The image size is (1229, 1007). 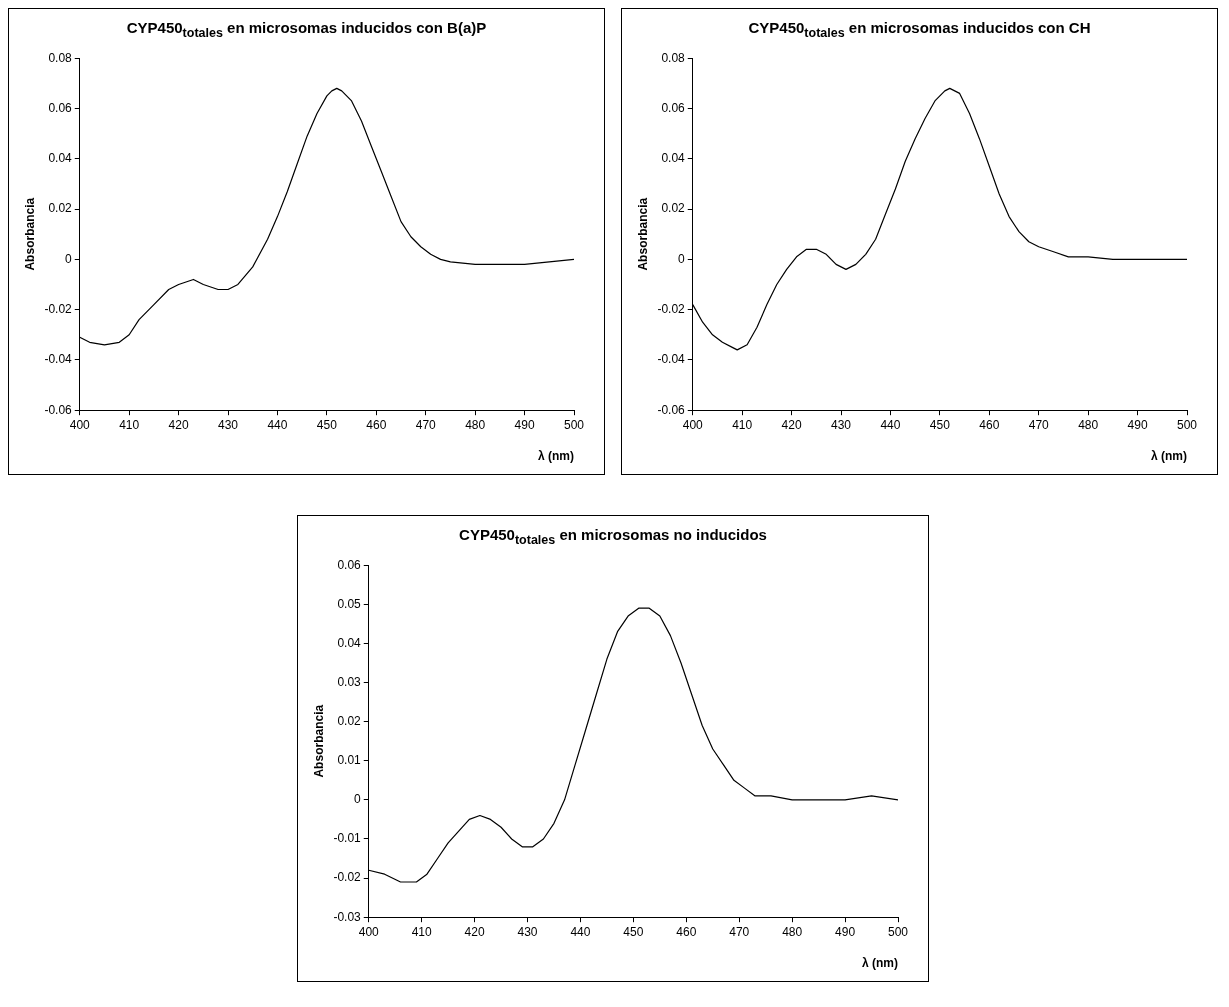 What do you see at coordinates (613, 536) in the screenshot?
I see `chart-title: CYP450$_{totales}$ en microsomas no inducidos` at bounding box center [613, 536].